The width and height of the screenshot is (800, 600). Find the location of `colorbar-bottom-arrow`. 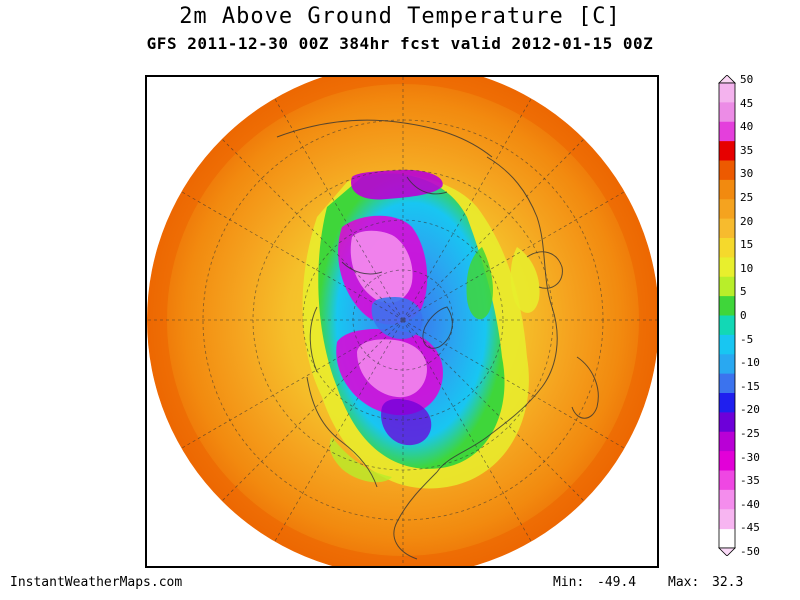

colorbar-bottom-arrow is located at coordinates (727, 551).